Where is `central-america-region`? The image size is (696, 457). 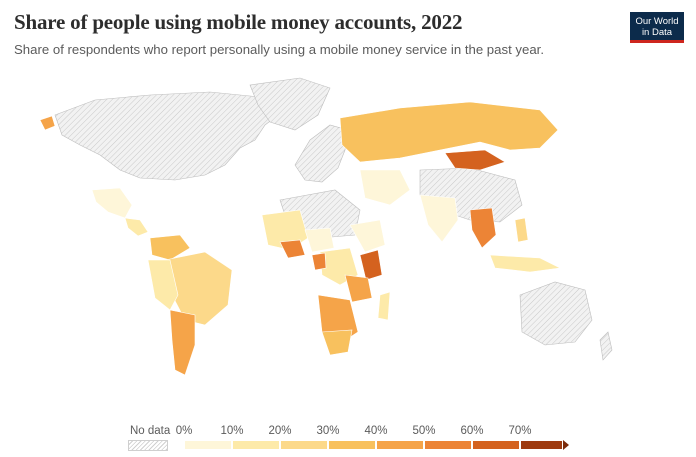
central-america-region is located at coordinates (136, 227).